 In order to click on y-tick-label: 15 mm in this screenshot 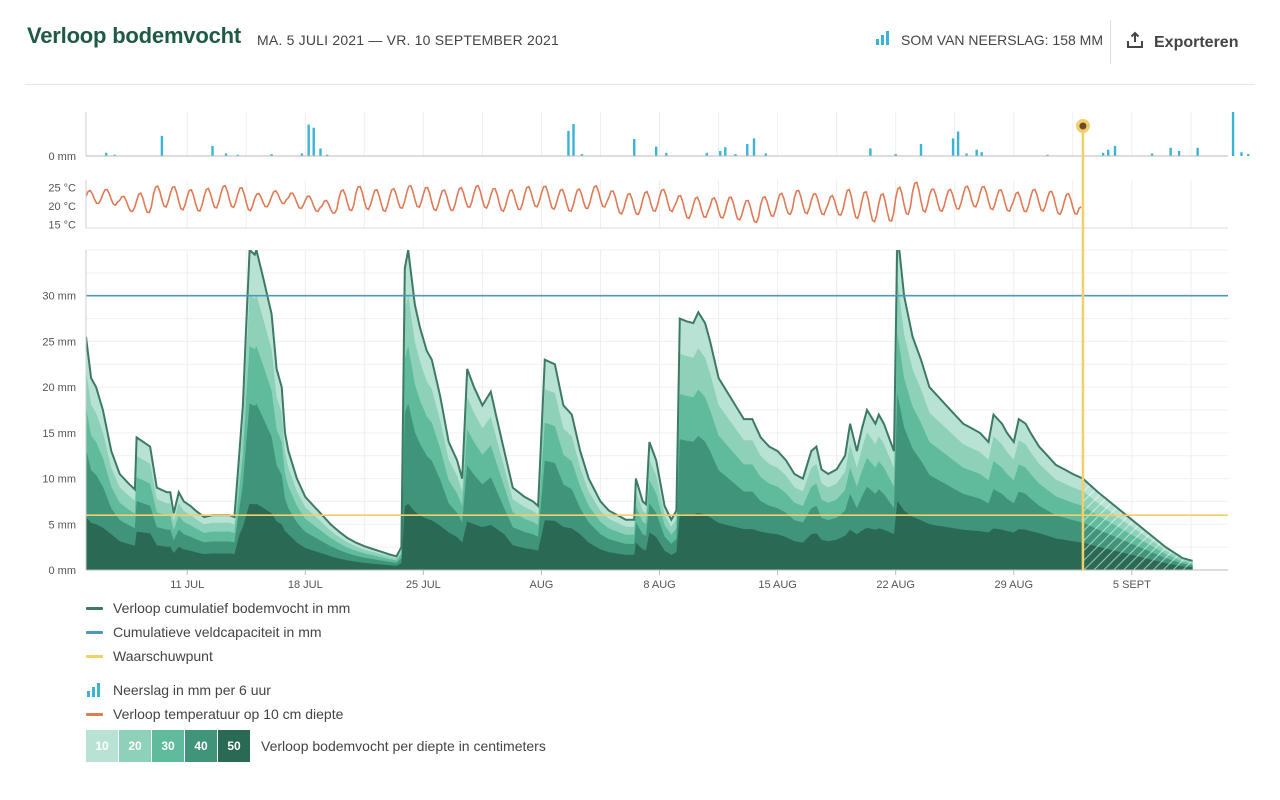, I will do `click(59, 434)`.